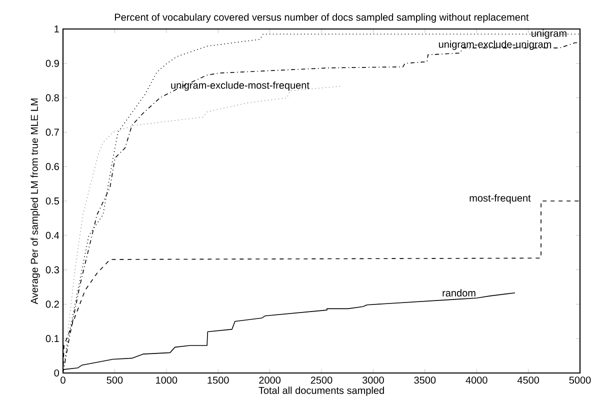 The width and height of the screenshot is (602, 403). I want to click on series-label: unigram, so click(549, 34).